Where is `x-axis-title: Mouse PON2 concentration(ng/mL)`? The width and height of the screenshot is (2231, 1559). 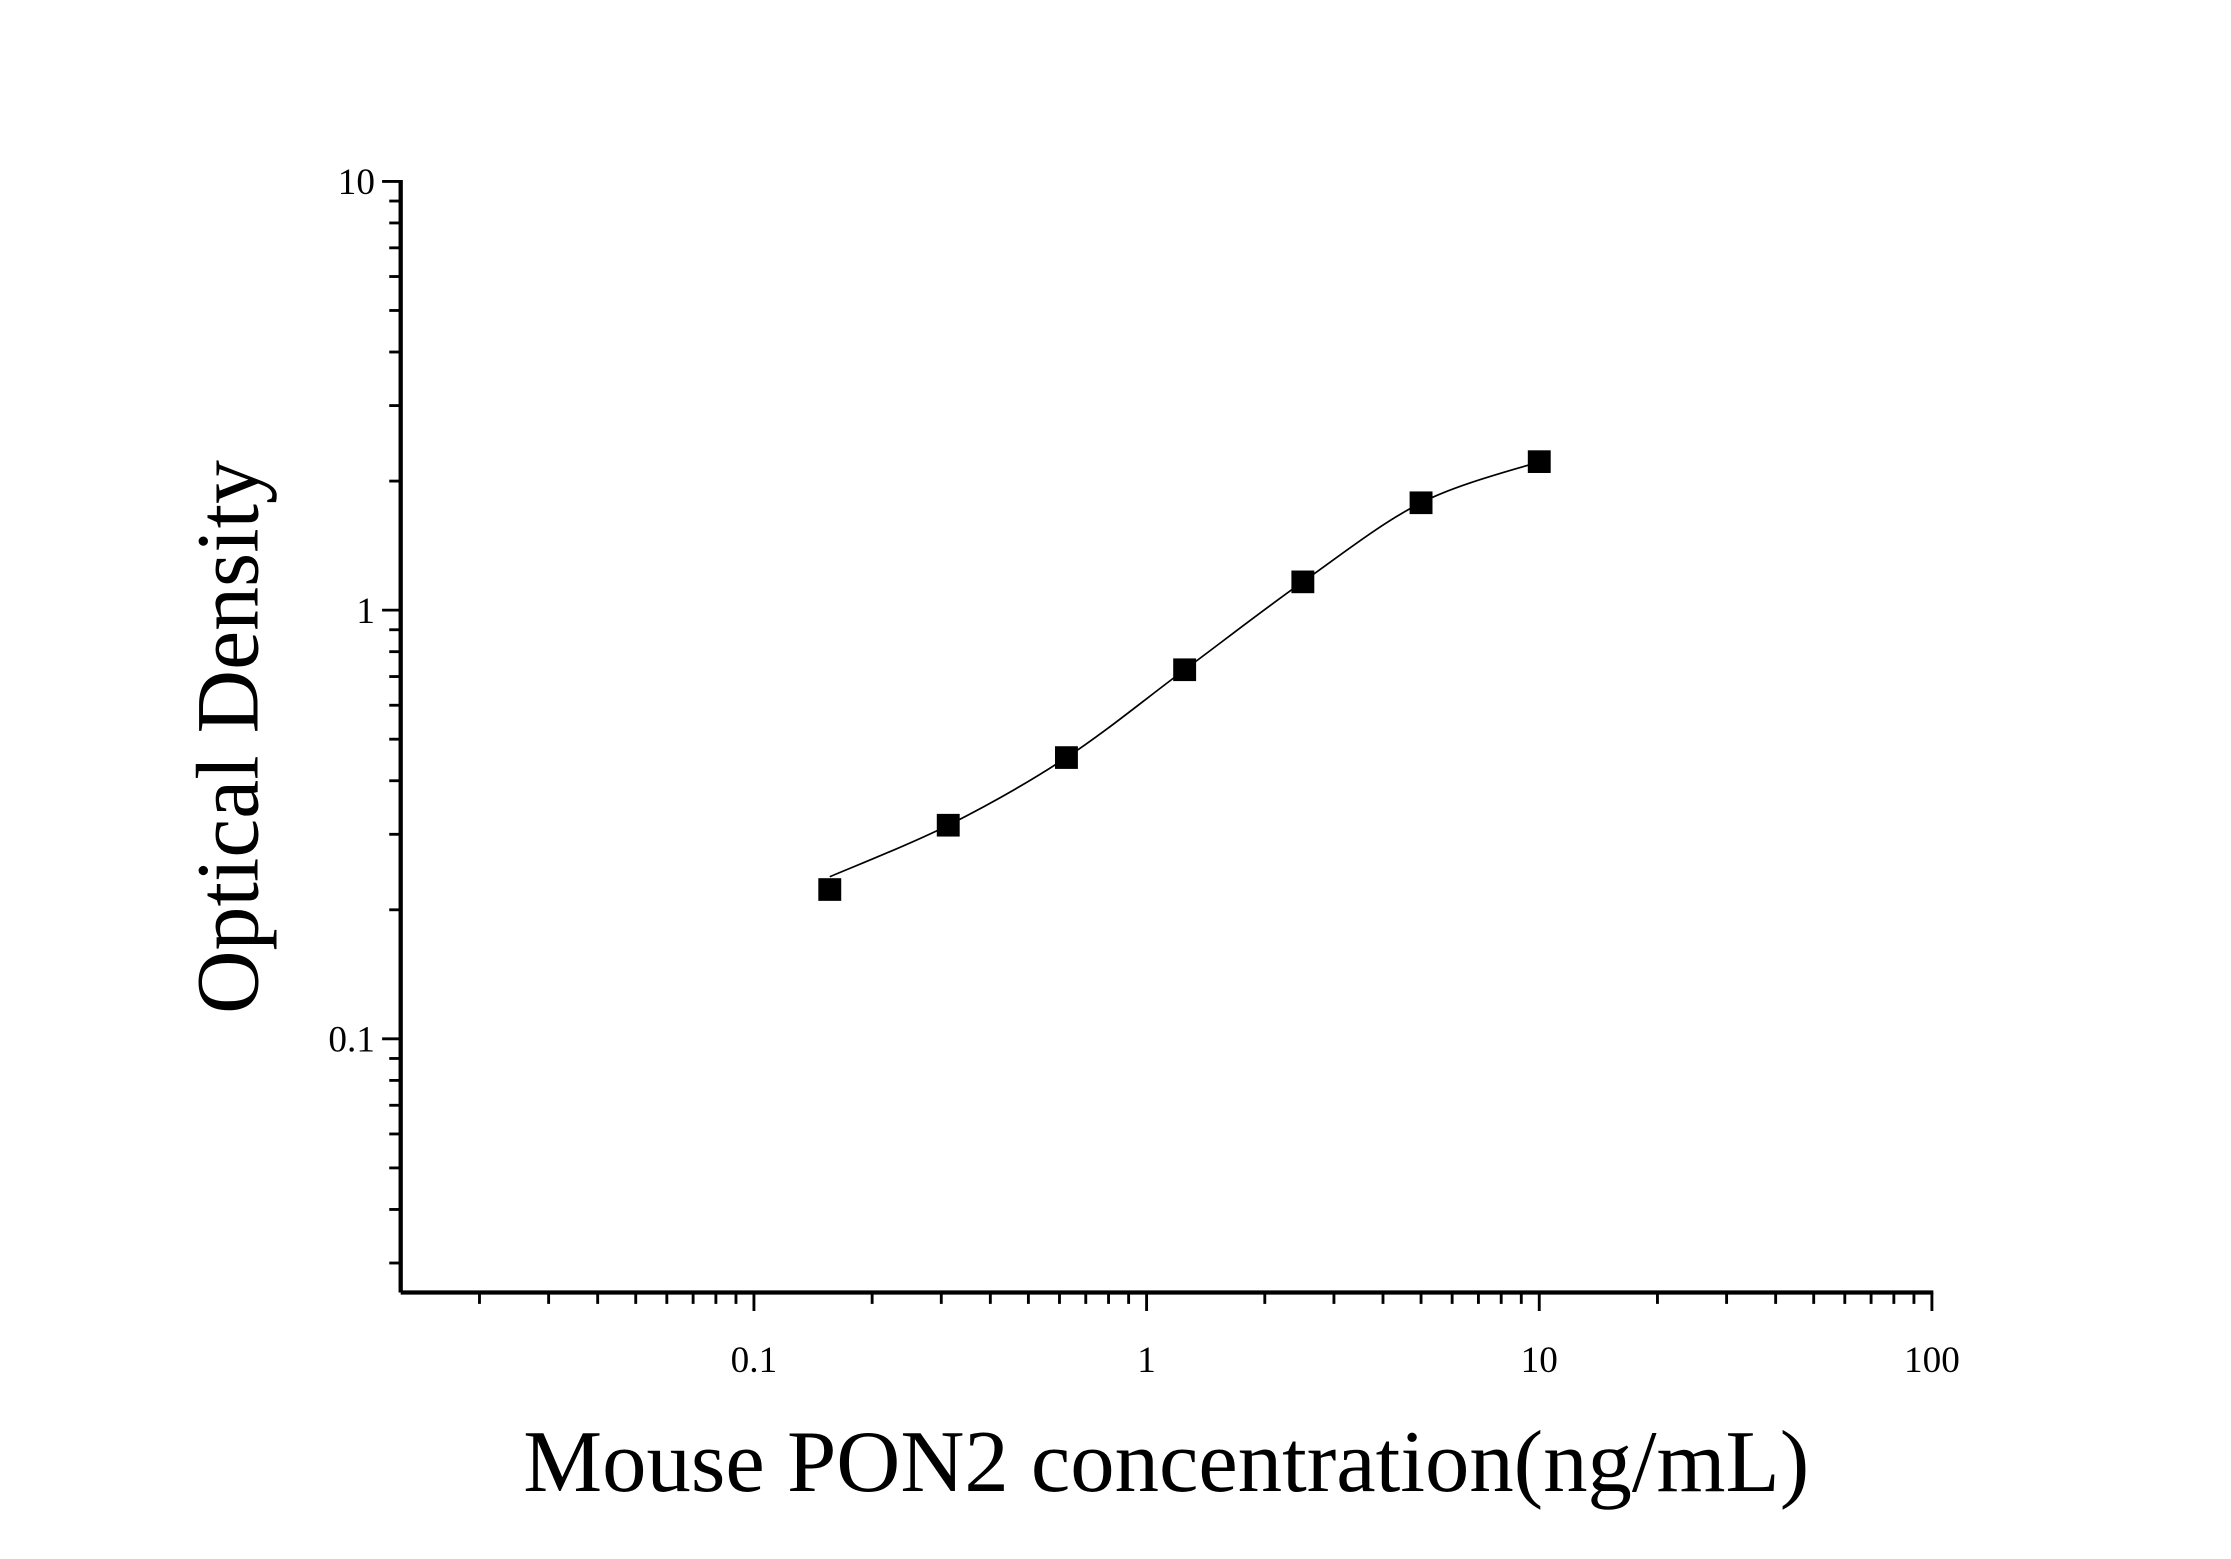 x-axis-title: Mouse PON2 concentration(ng/mL) is located at coordinates (1166, 1462).